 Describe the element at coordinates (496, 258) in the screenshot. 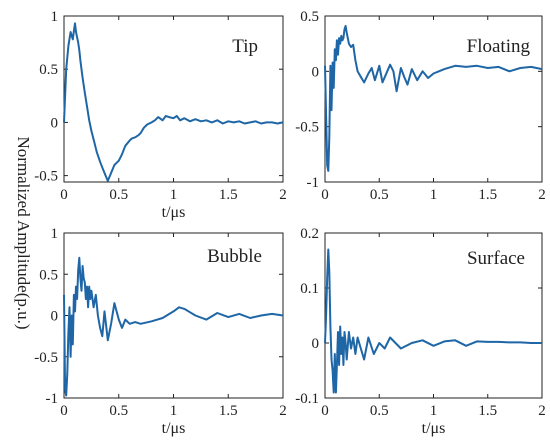

I see `panel-annotation: Surface` at that location.